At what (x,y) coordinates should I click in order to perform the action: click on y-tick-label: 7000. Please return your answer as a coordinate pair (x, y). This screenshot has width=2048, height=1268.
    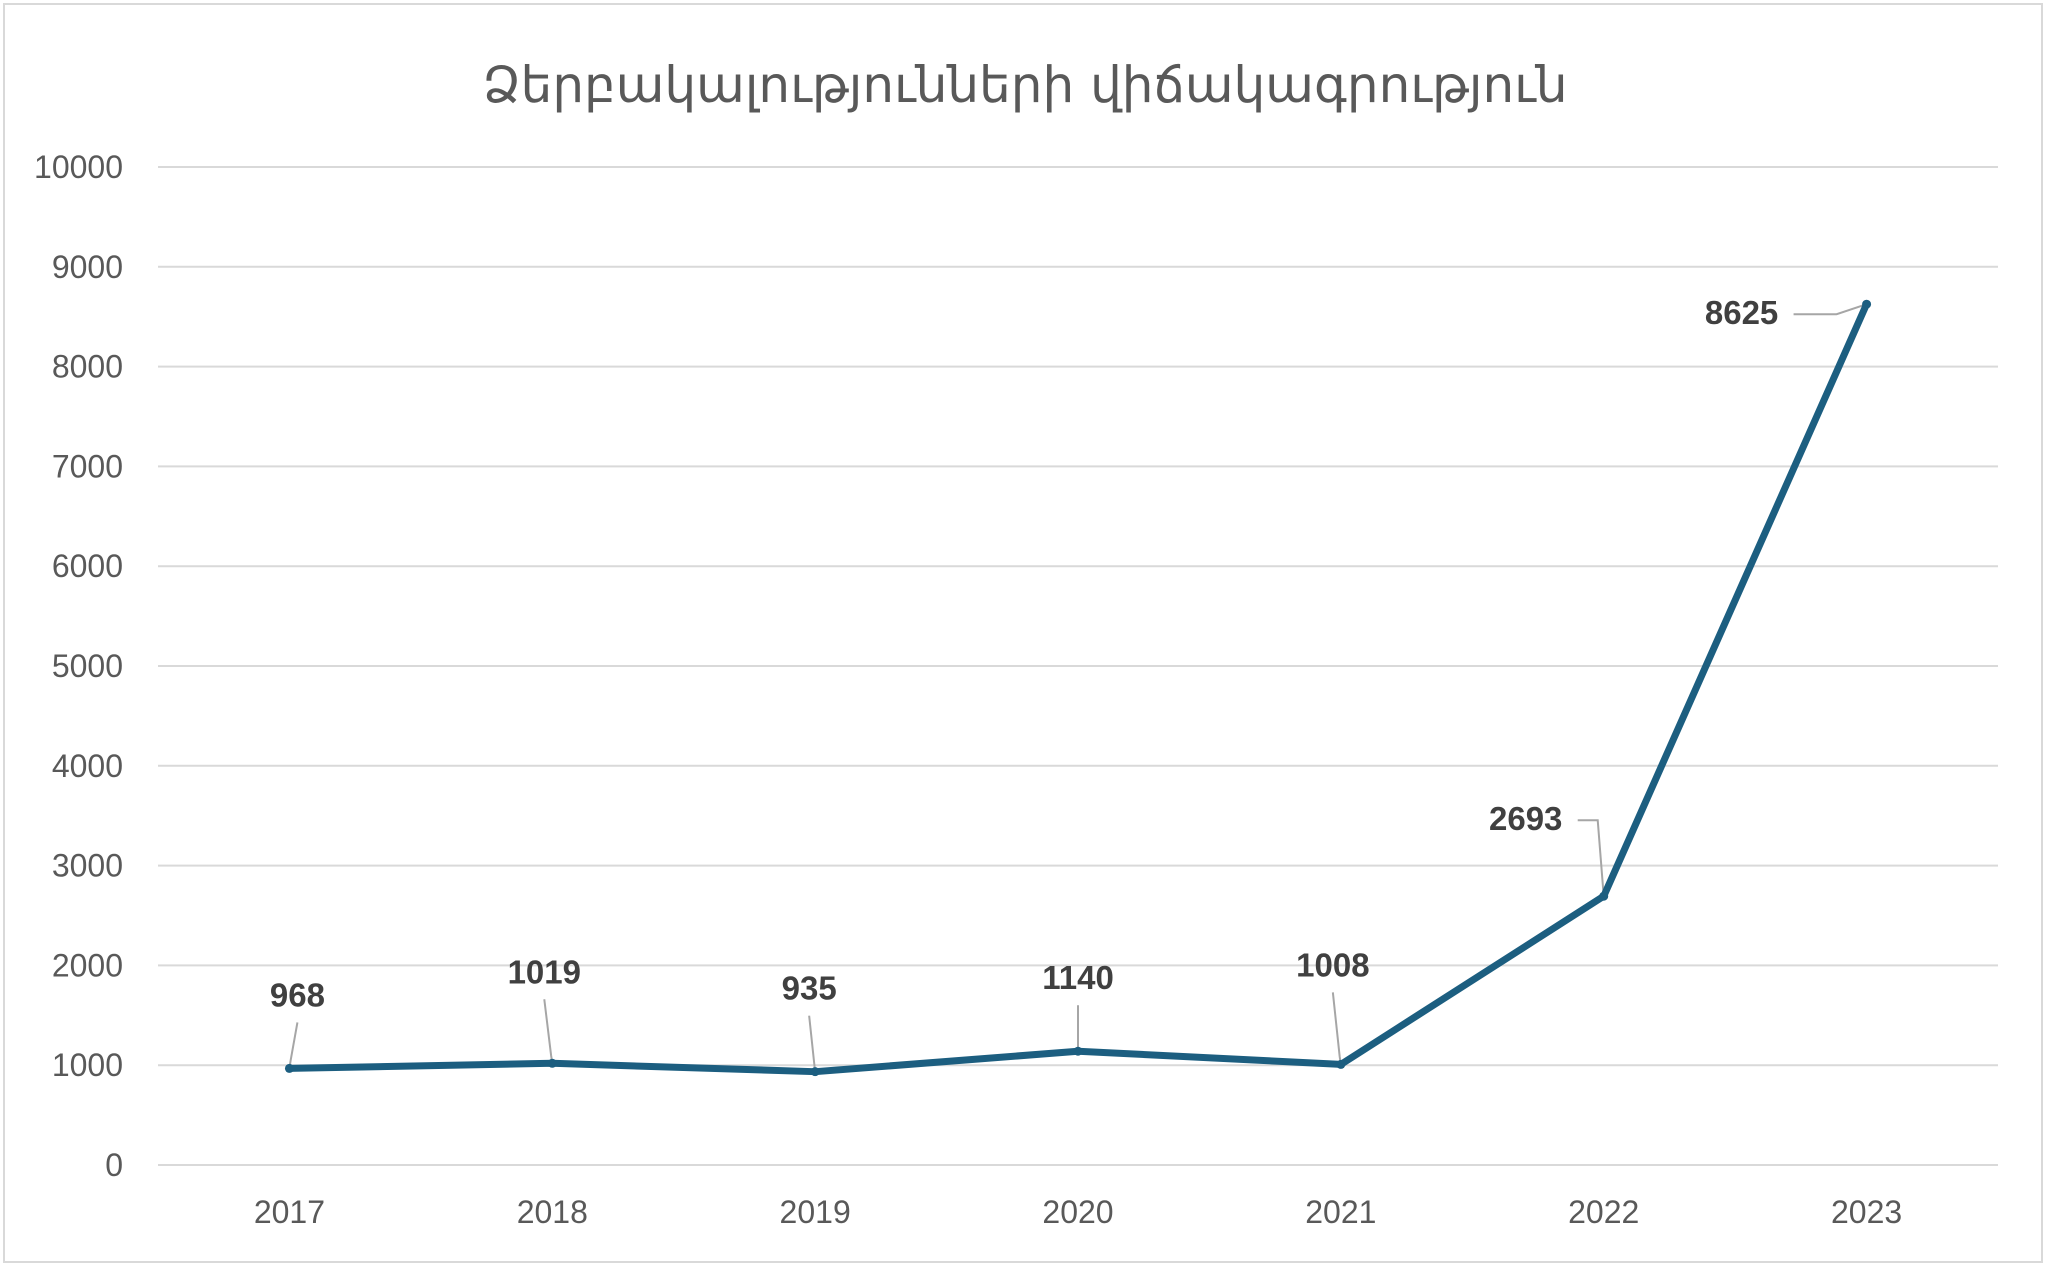
    Looking at the image, I should click on (87, 466).